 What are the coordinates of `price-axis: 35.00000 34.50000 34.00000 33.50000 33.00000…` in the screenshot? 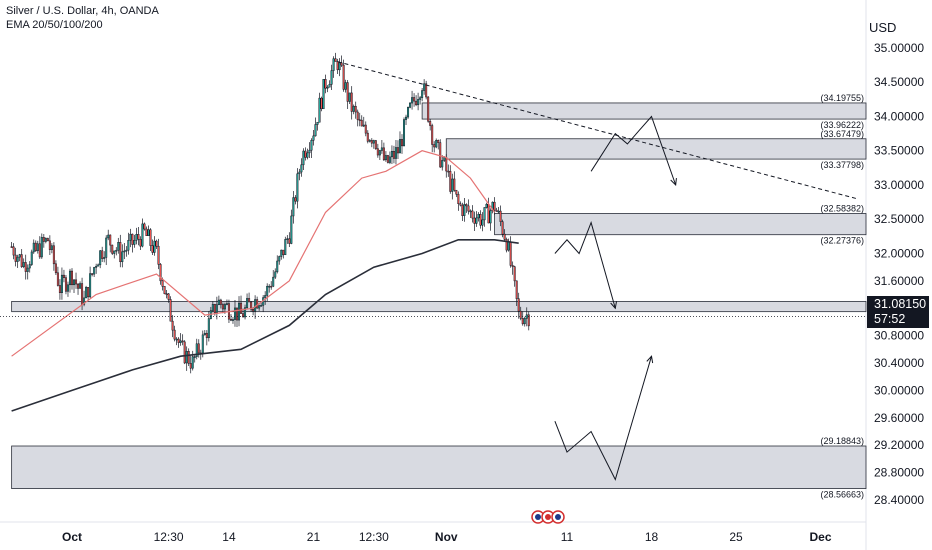 It's located at (899, 274).